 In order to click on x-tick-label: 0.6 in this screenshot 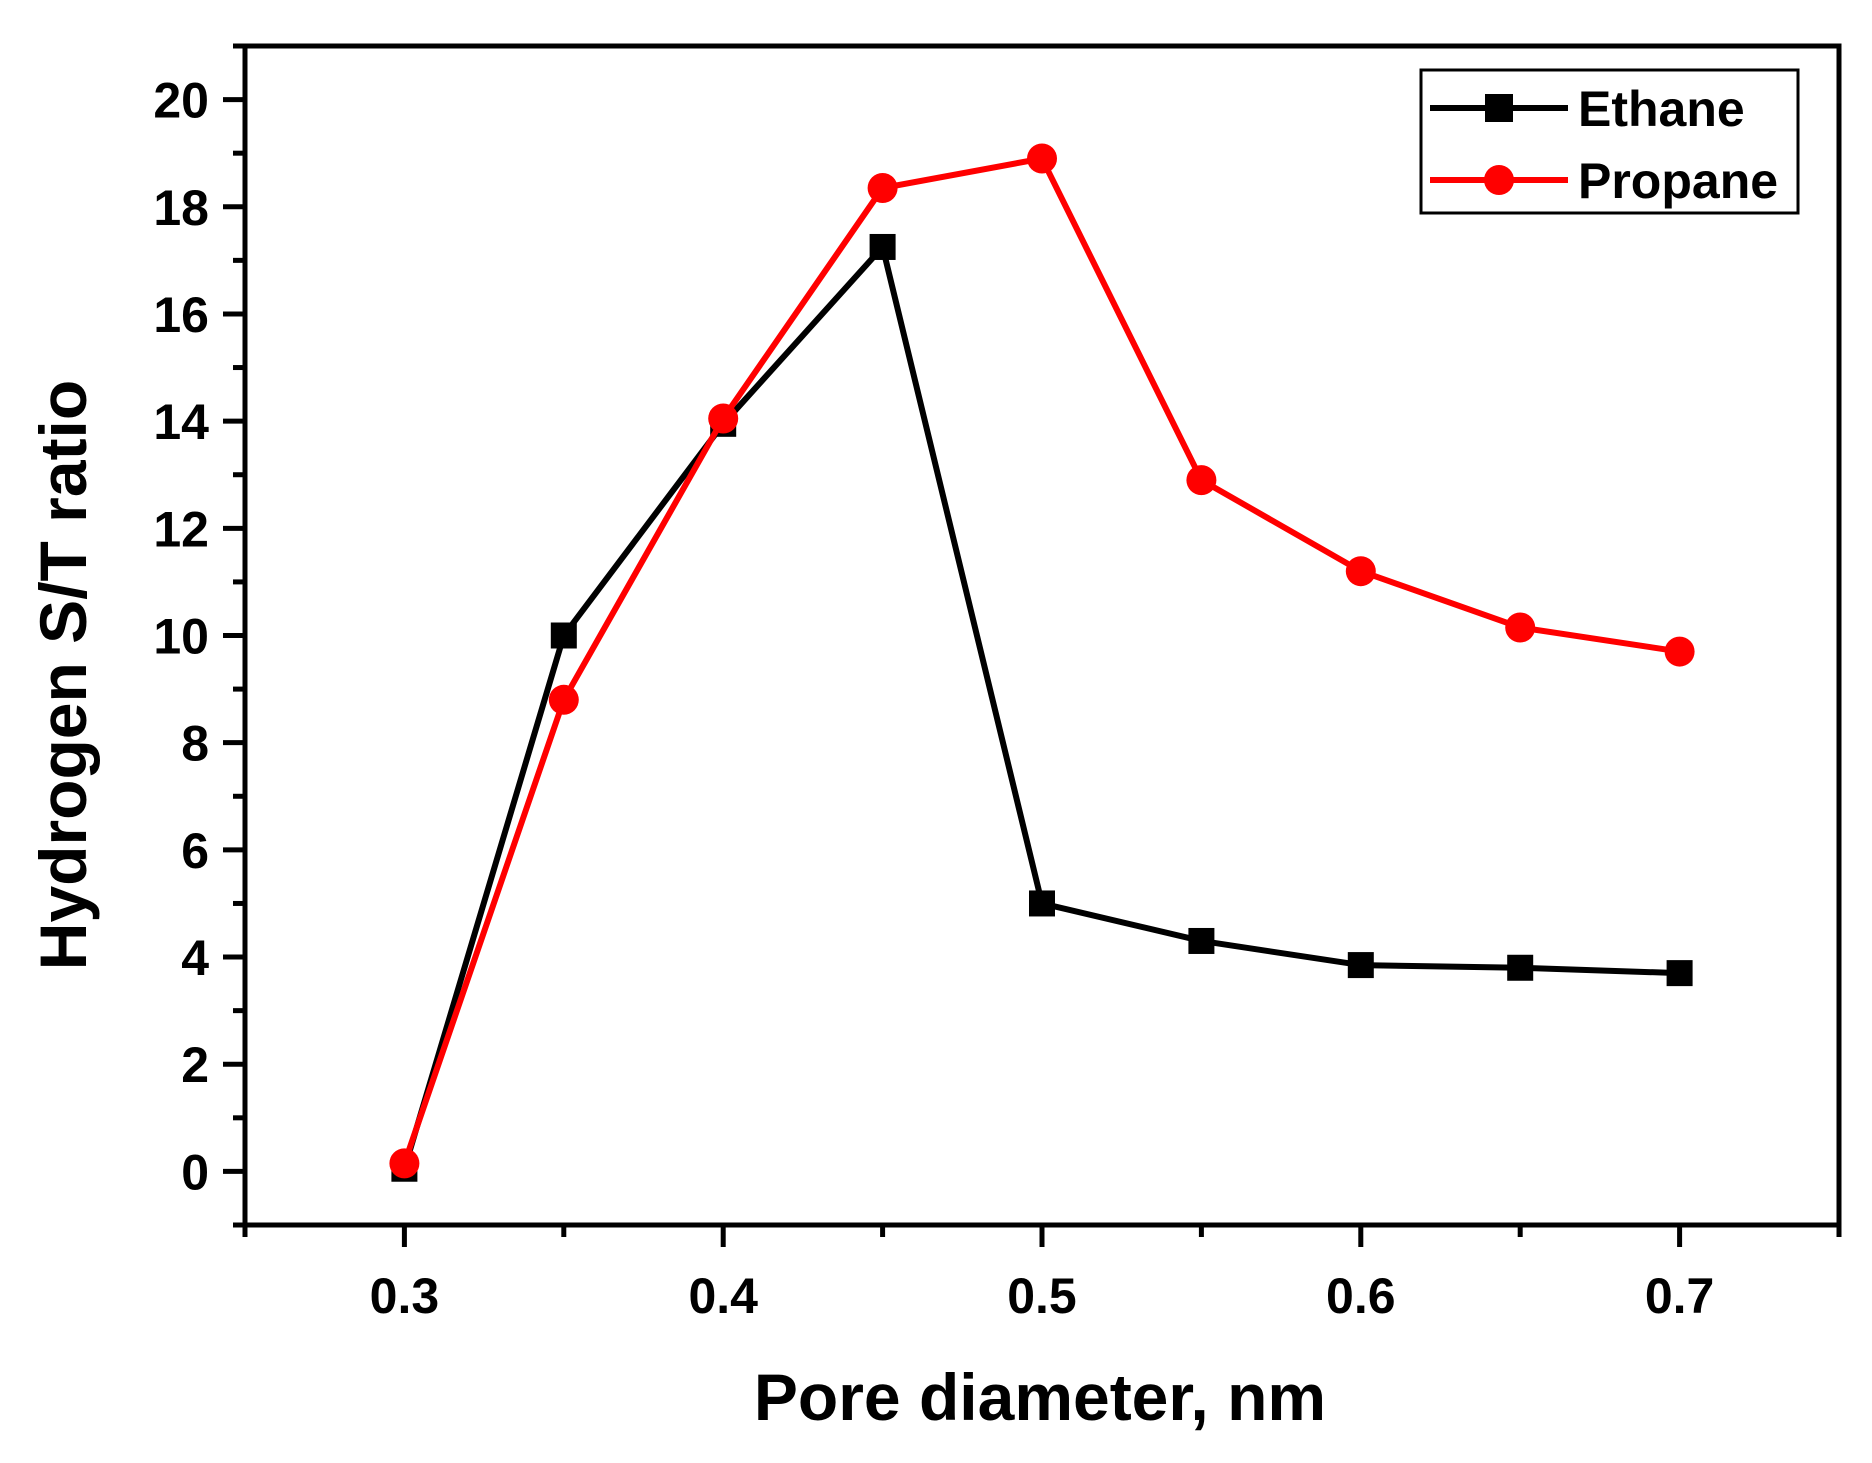, I will do `click(1361, 1296)`.